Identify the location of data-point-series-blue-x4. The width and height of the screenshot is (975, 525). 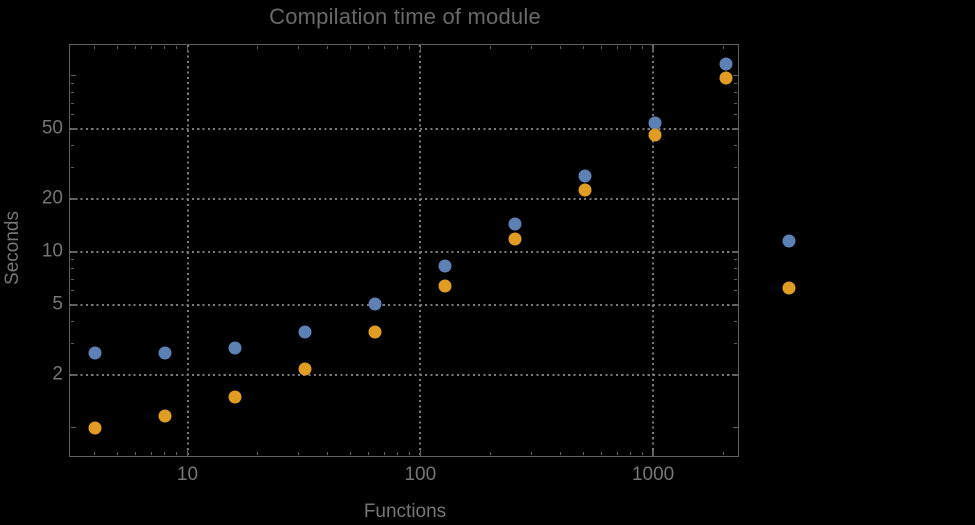
(95, 353).